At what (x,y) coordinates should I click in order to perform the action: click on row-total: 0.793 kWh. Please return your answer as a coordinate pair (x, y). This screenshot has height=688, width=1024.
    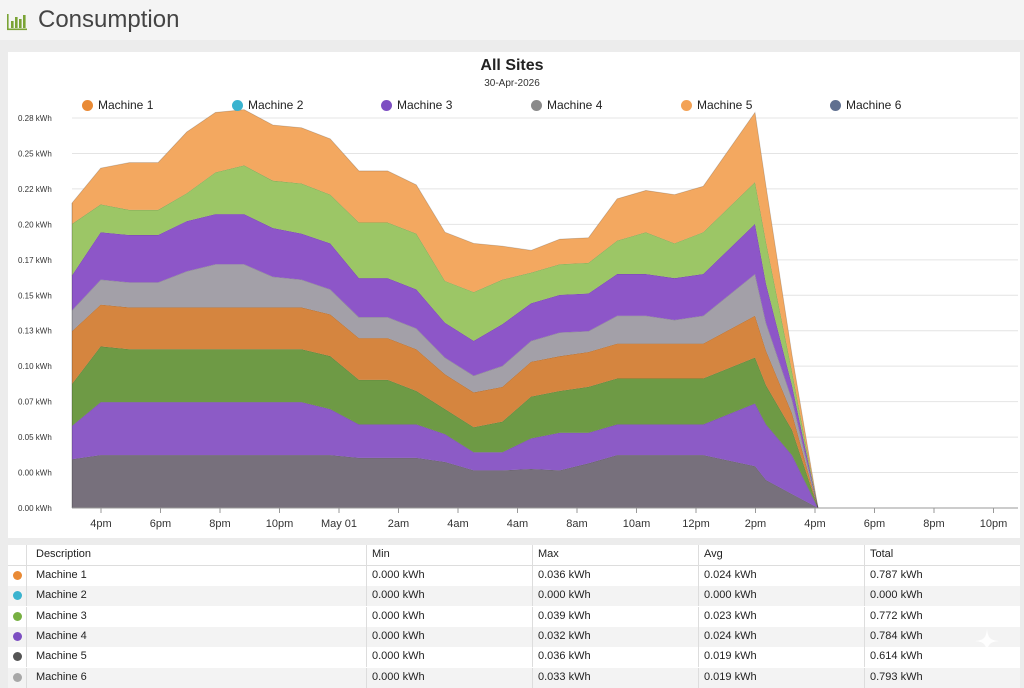
    Looking at the image, I should click on (896, 676).